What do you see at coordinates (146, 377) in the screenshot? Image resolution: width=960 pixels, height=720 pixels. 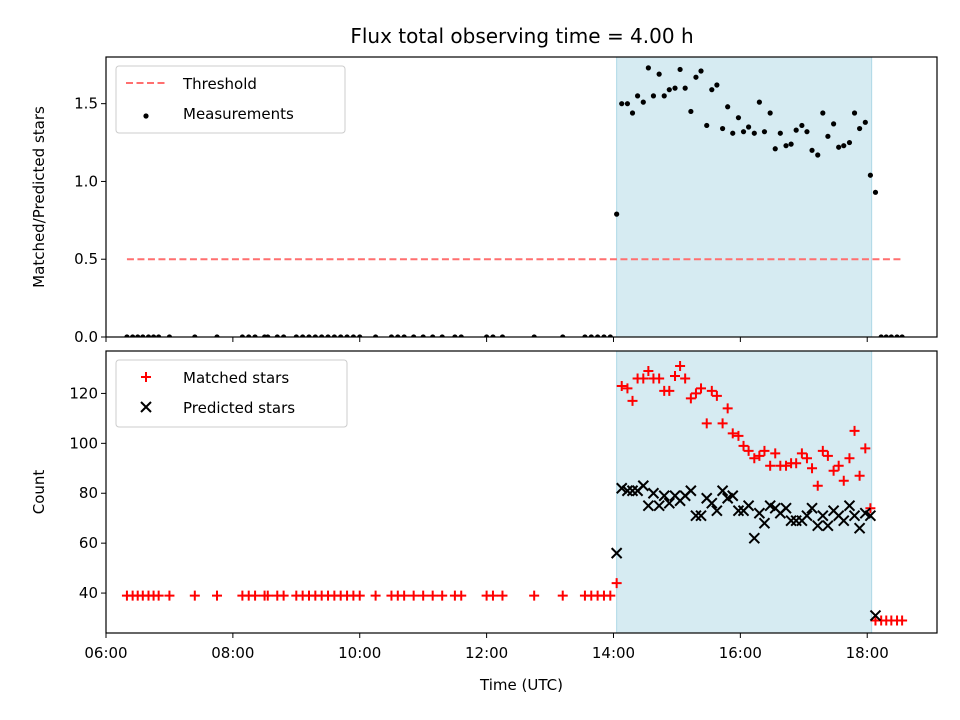 I see `legend-matched-swatch` at bounding box center [146, 377].